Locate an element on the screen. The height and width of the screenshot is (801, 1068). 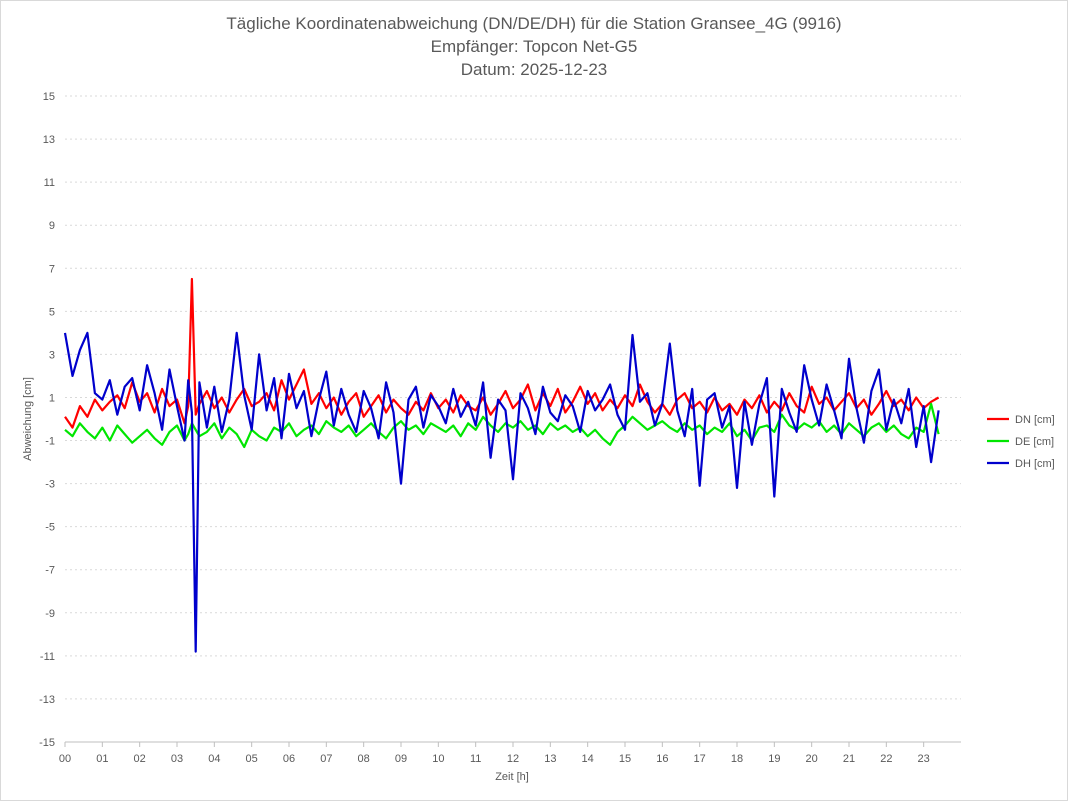
x-tick-label: 22 is located at coordinates (886, 759).